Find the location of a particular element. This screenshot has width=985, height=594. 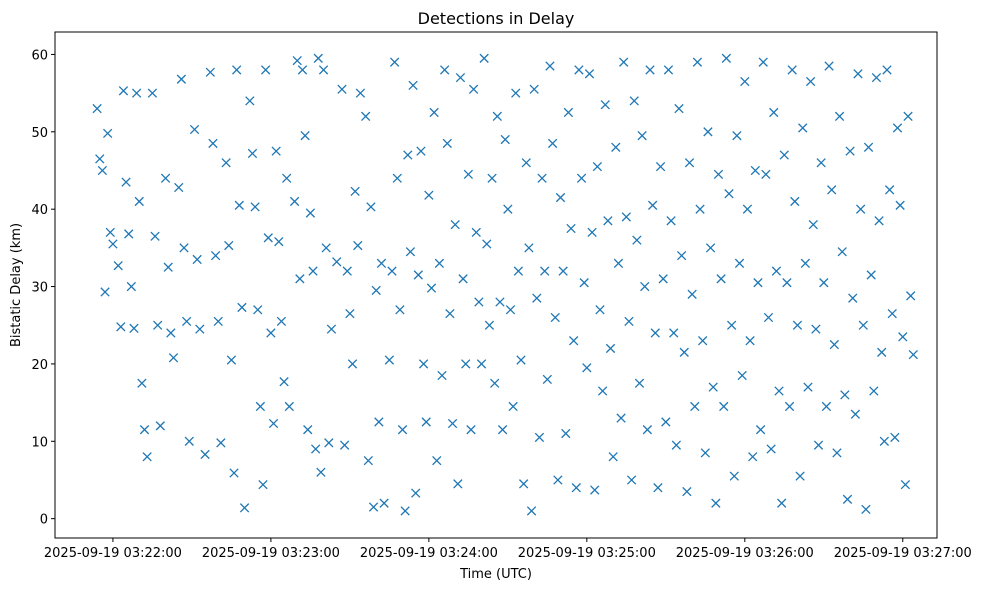

y-tick-label: 50 is located at coordinates (39, 133).